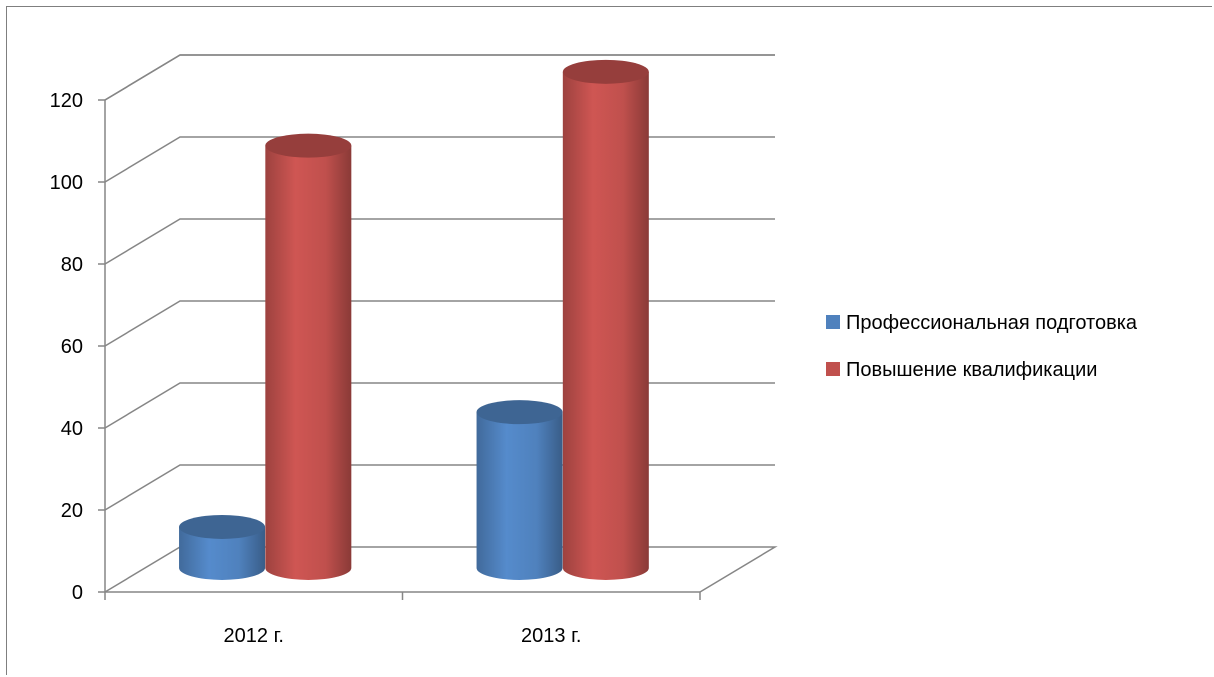 The height and width of the screenshot is (677, 1214). Describe the element at coordinates (72, 265) in the screenshot. I see `y-tick-label: 80` at that location.